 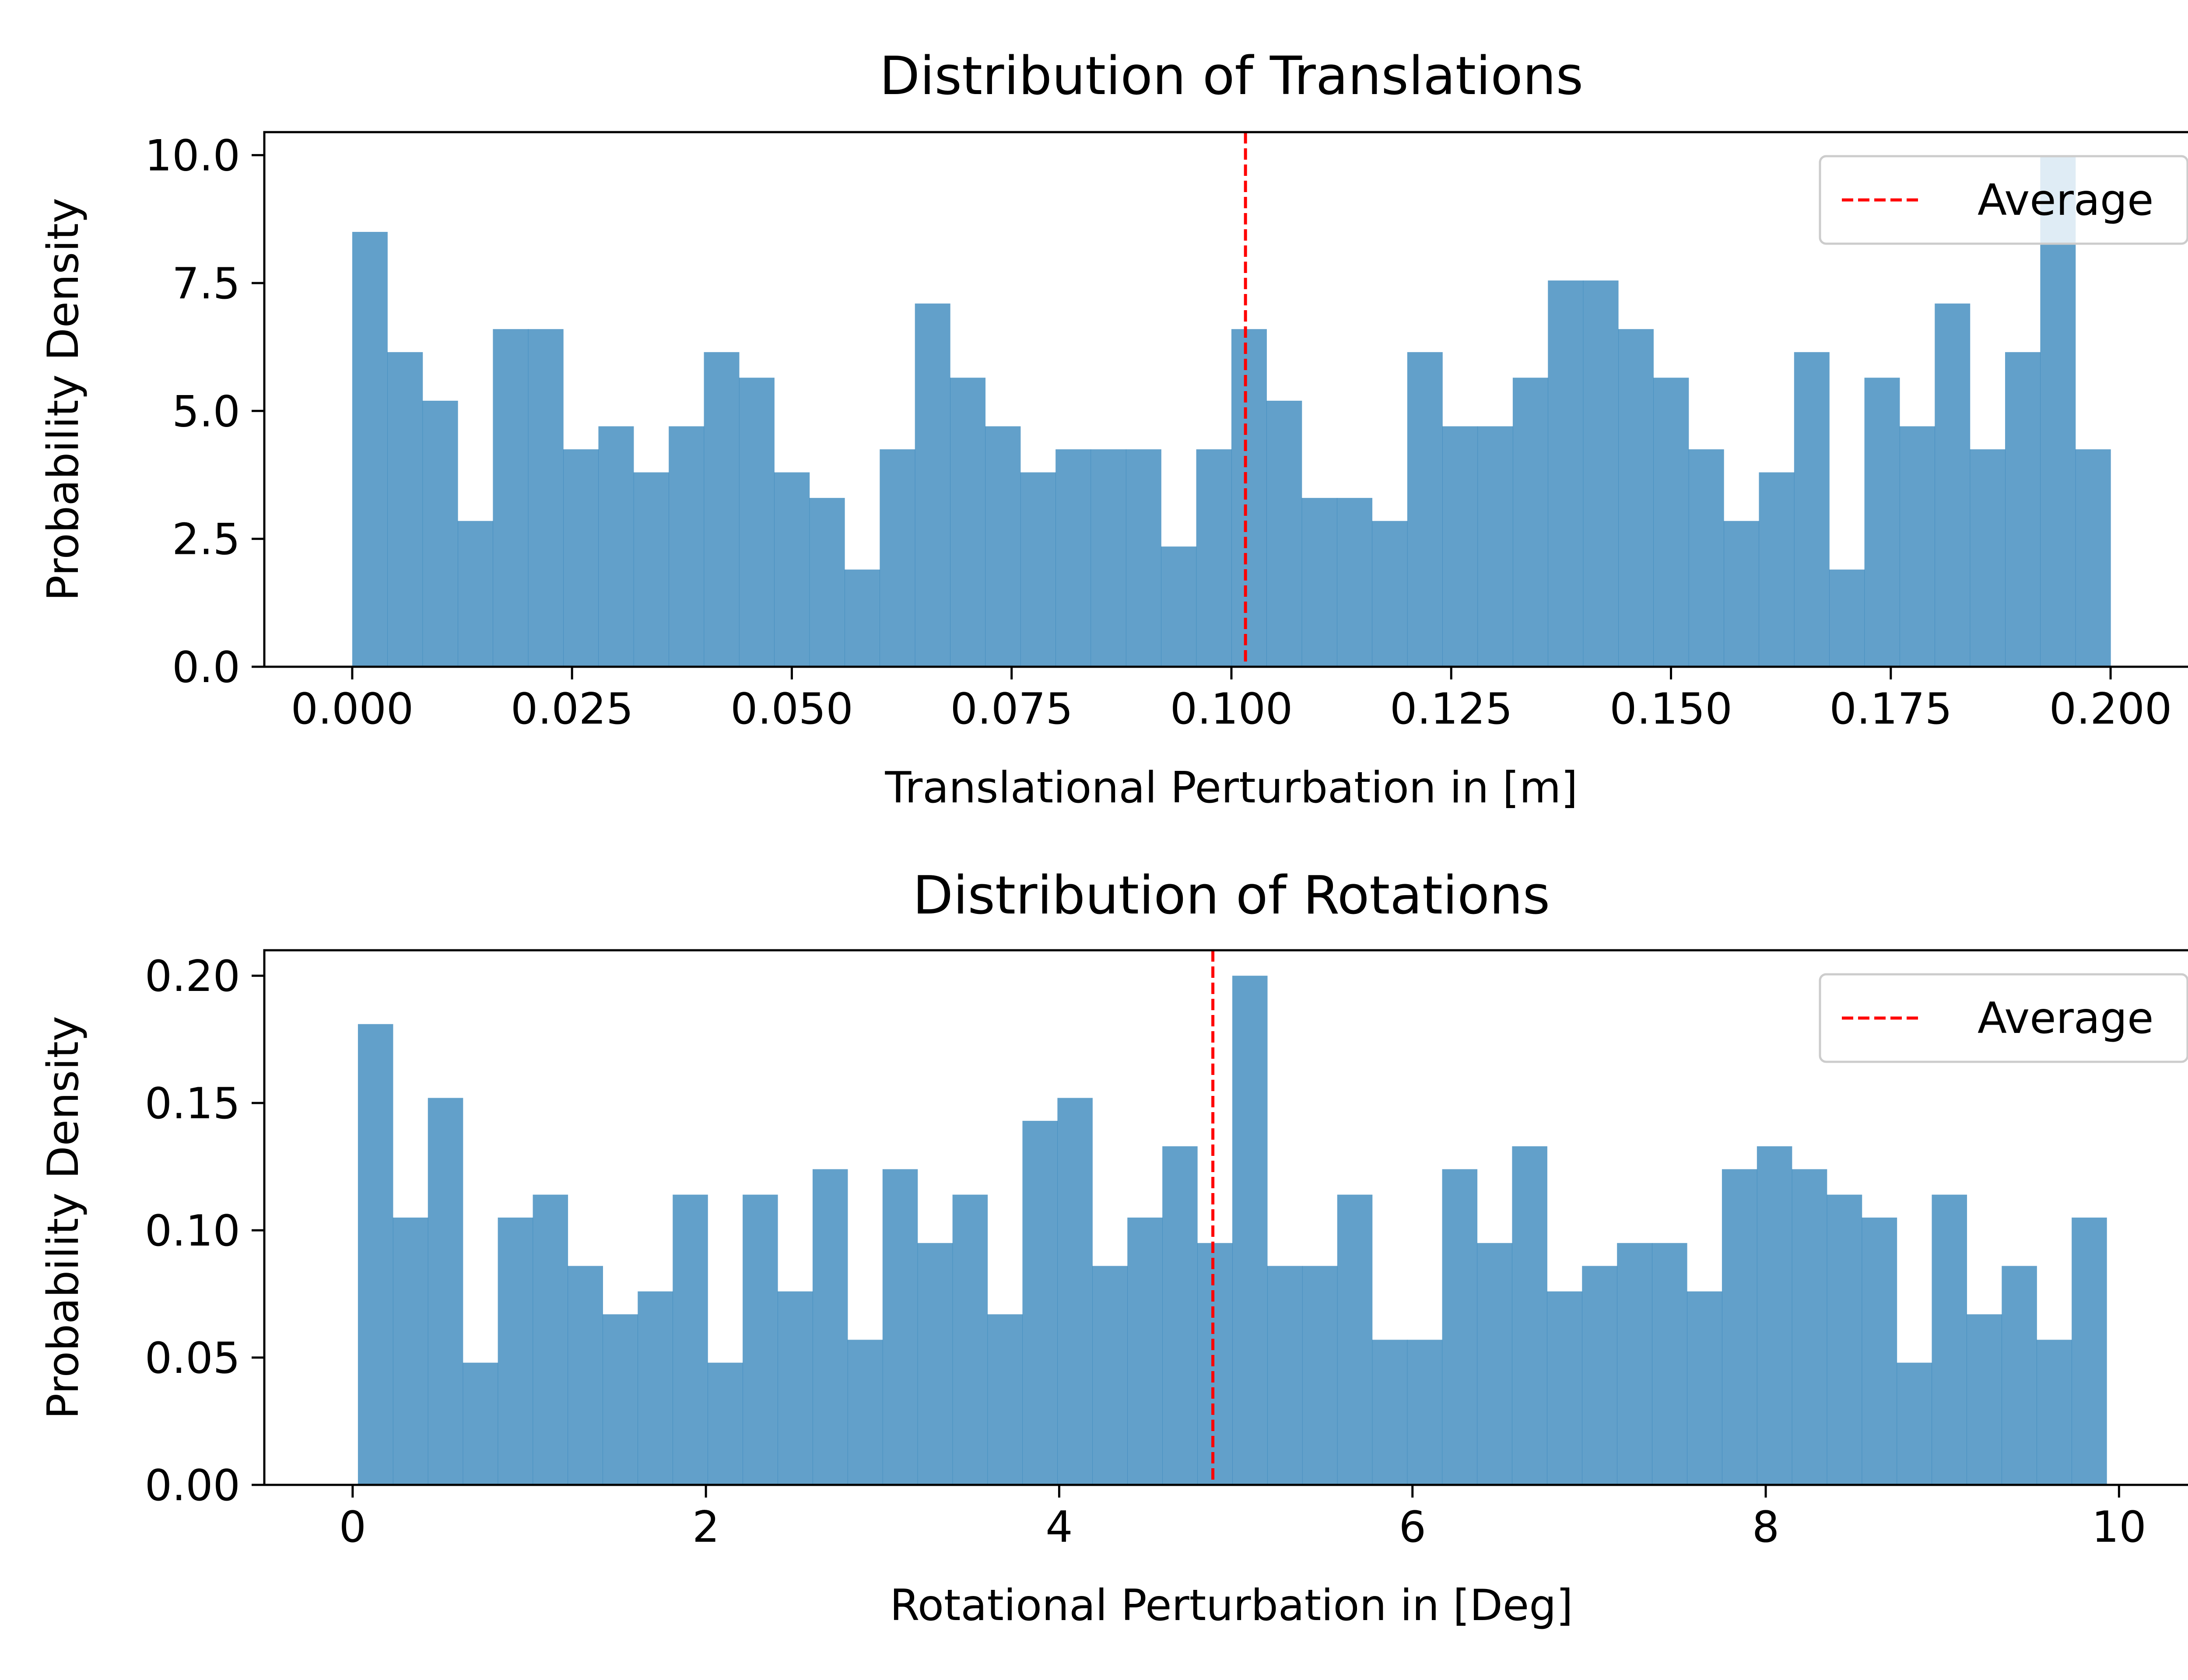 I want to click on y-tick-label: 5.0, so click(x=206, y=412).